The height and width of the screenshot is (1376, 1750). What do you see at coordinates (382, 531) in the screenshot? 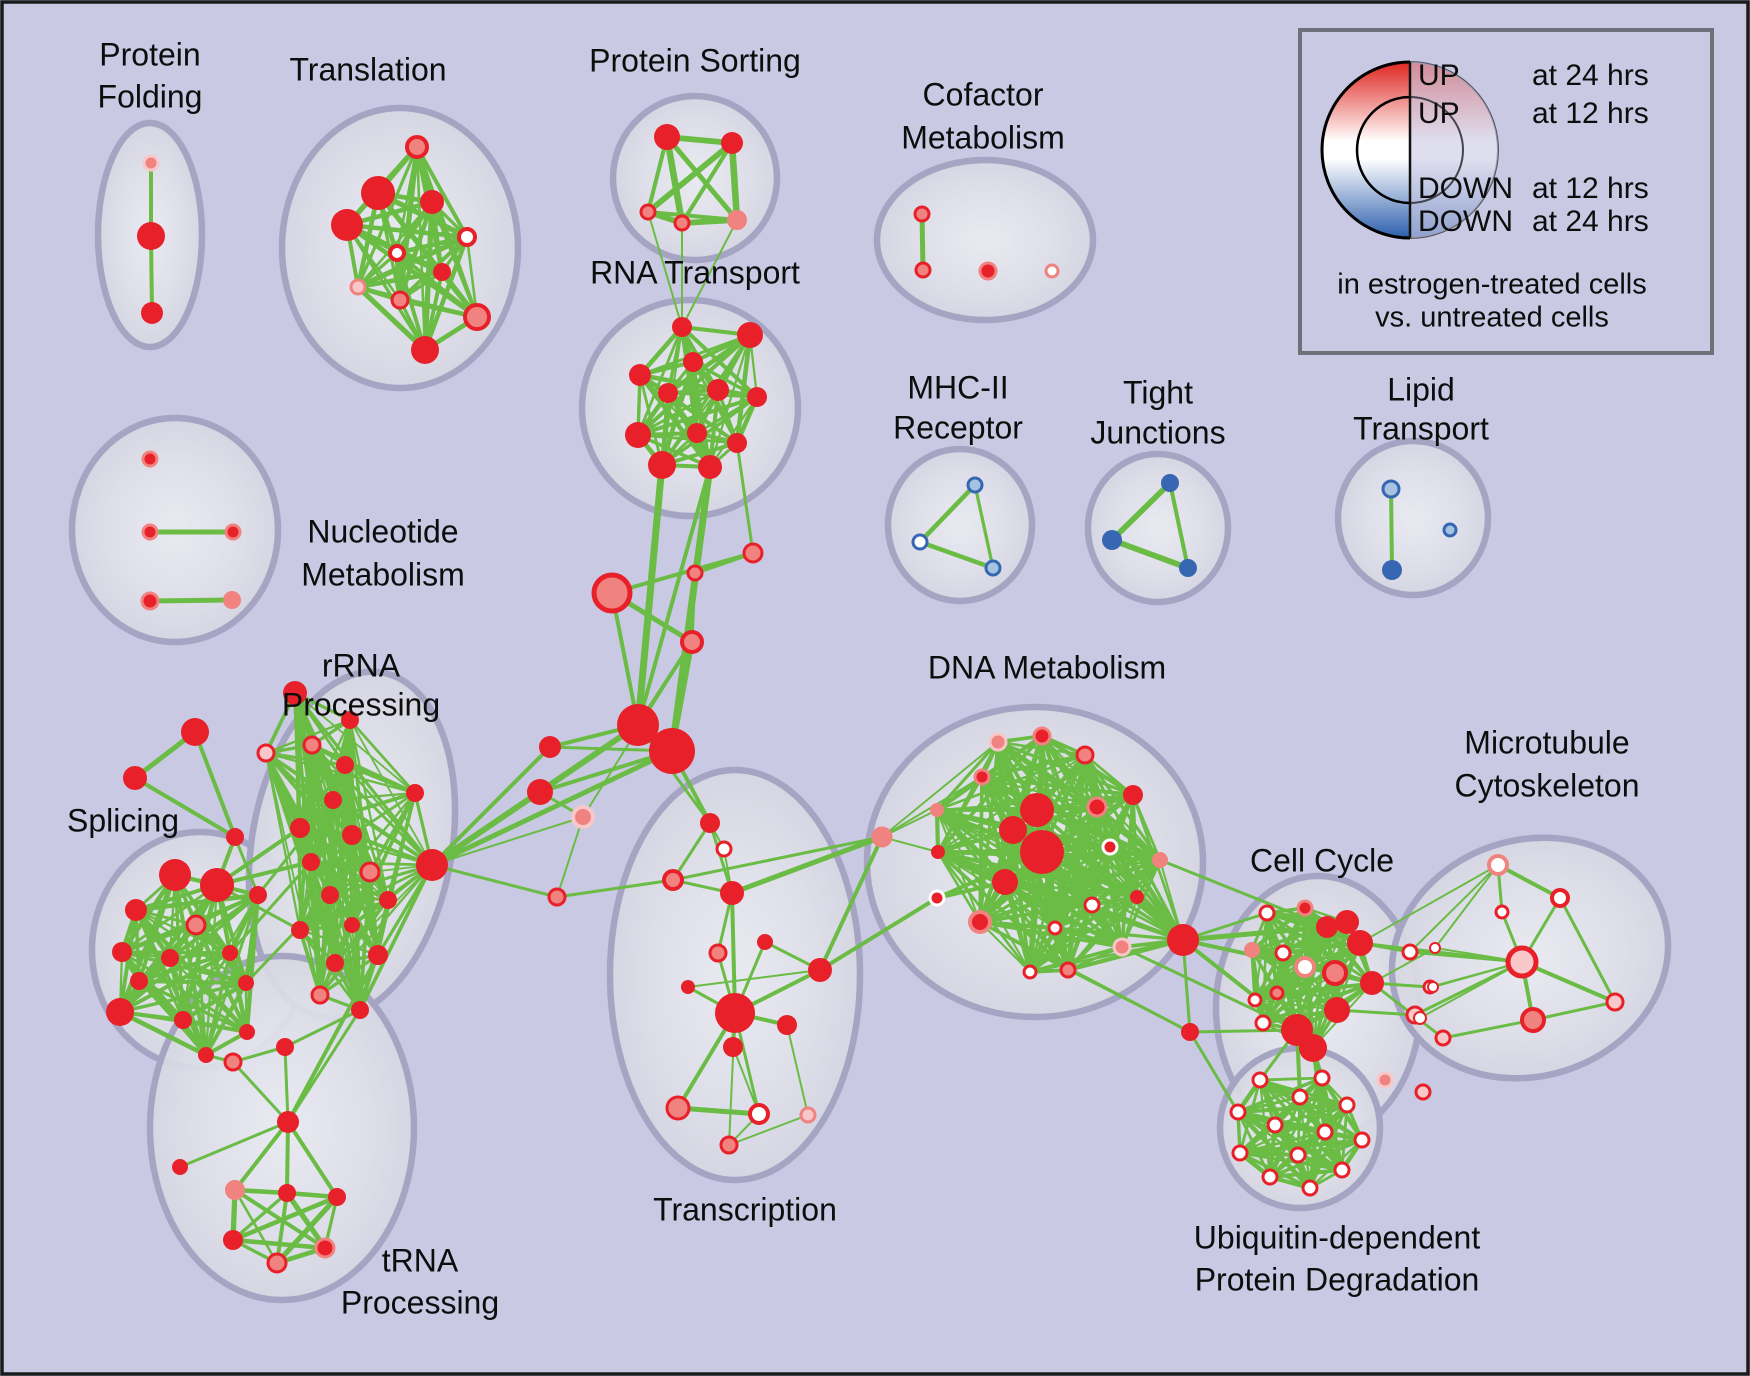
I see `cluster-label-nucleotide-metabolism: Nucleotide` at bounding box center [382, 531].